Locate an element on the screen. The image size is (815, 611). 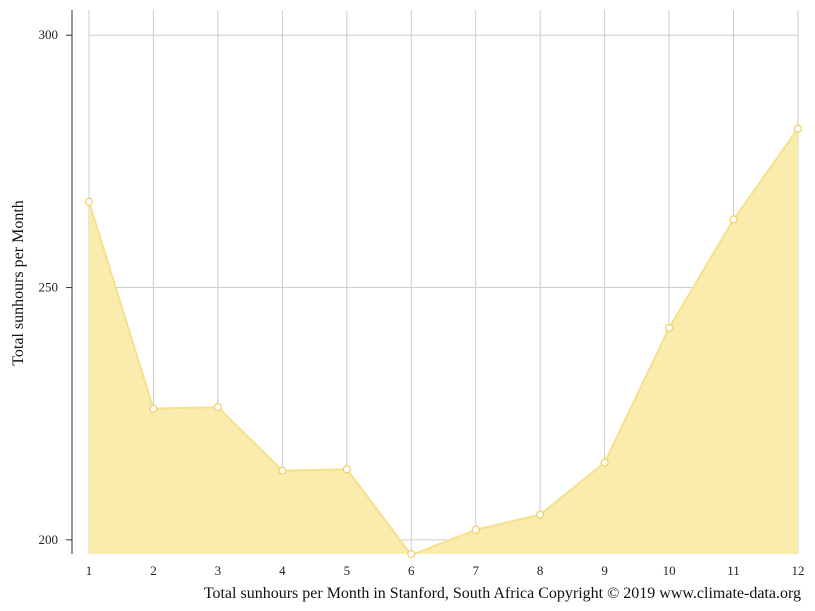
x-tick-label: 9 is located at coordinates (604, 570).